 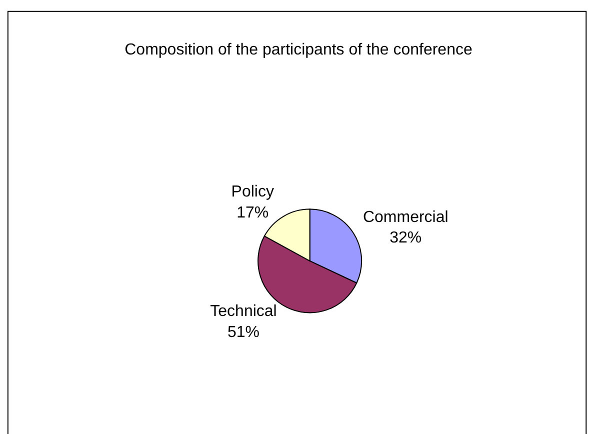 I want to click on data-label: 17%, so click(x=252, y=213).